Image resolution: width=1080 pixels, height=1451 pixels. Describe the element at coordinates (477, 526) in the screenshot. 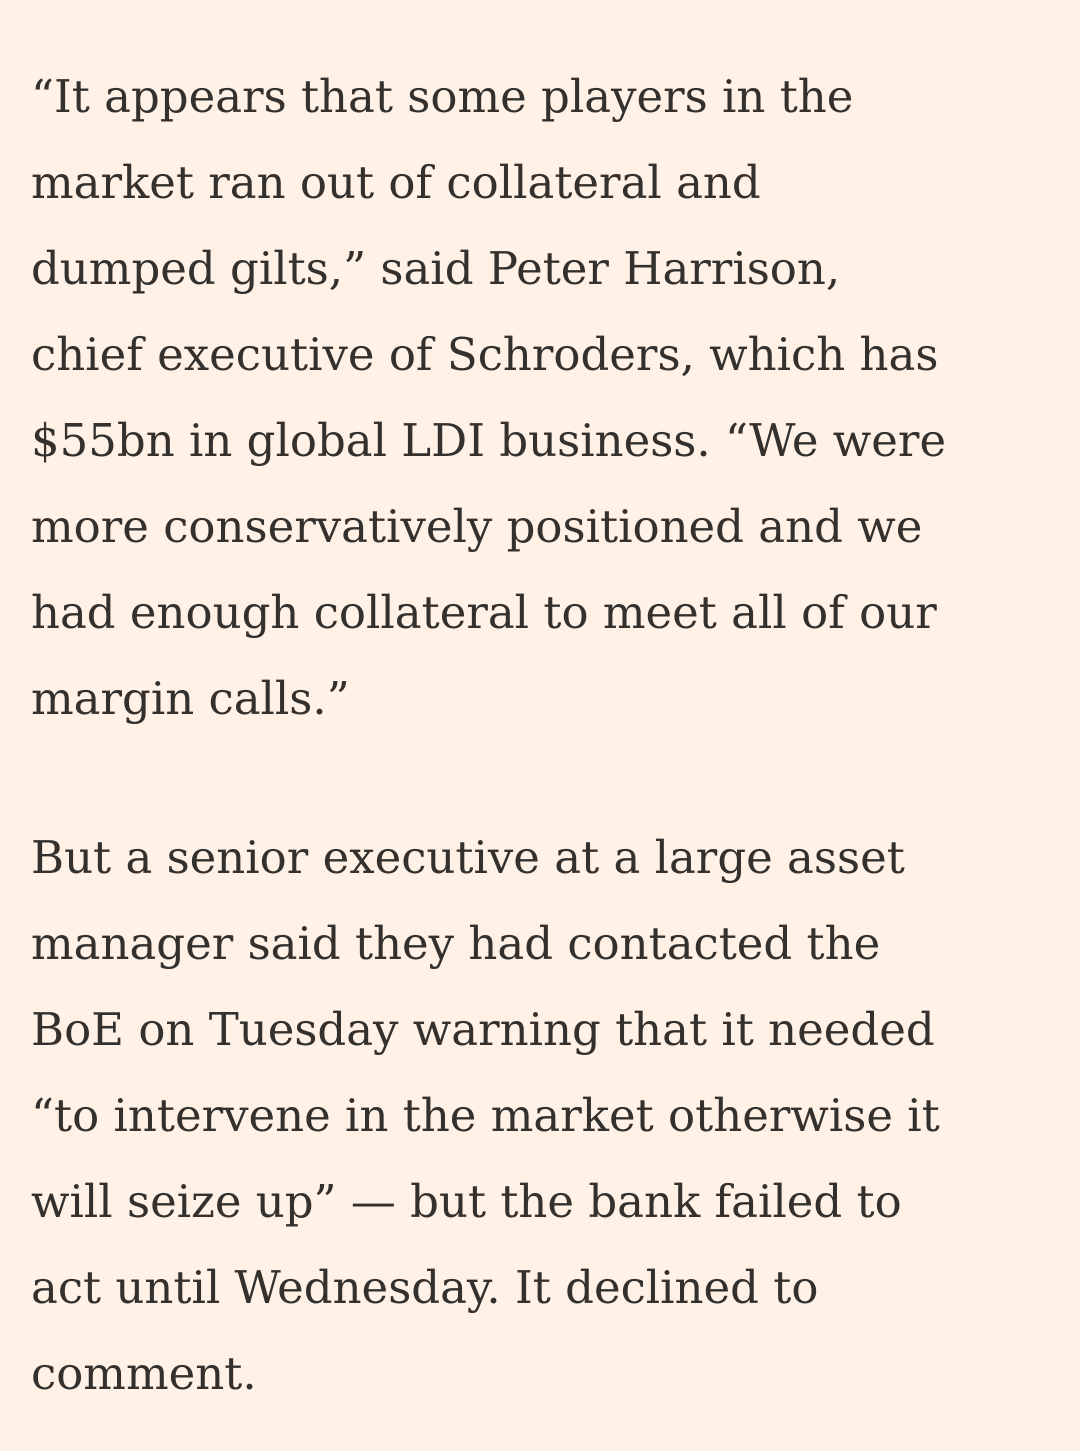

I see `text-line: more conservatively positioned and we` at that location.